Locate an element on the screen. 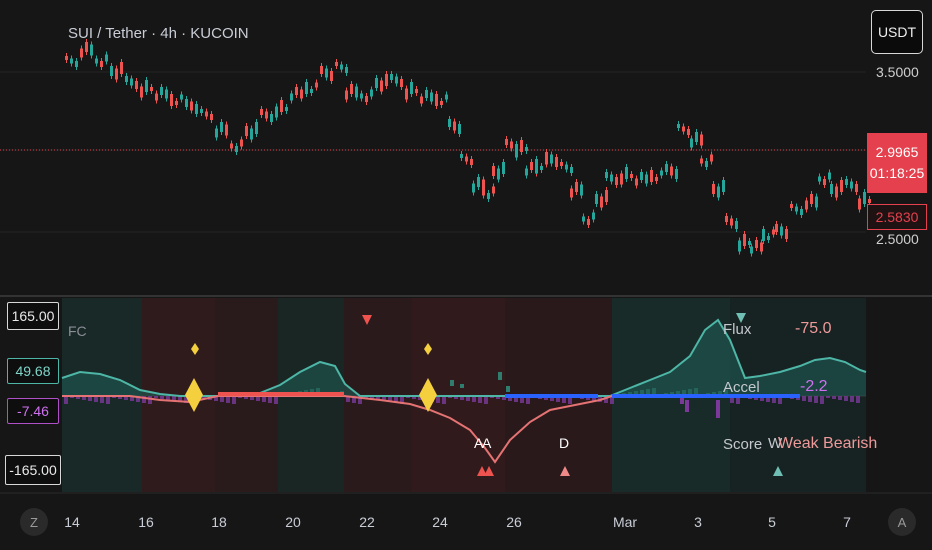 Image resolution: width=932 pixels, height=550 pixels. left-axis-button: Z is located at coordinates (34, 522).